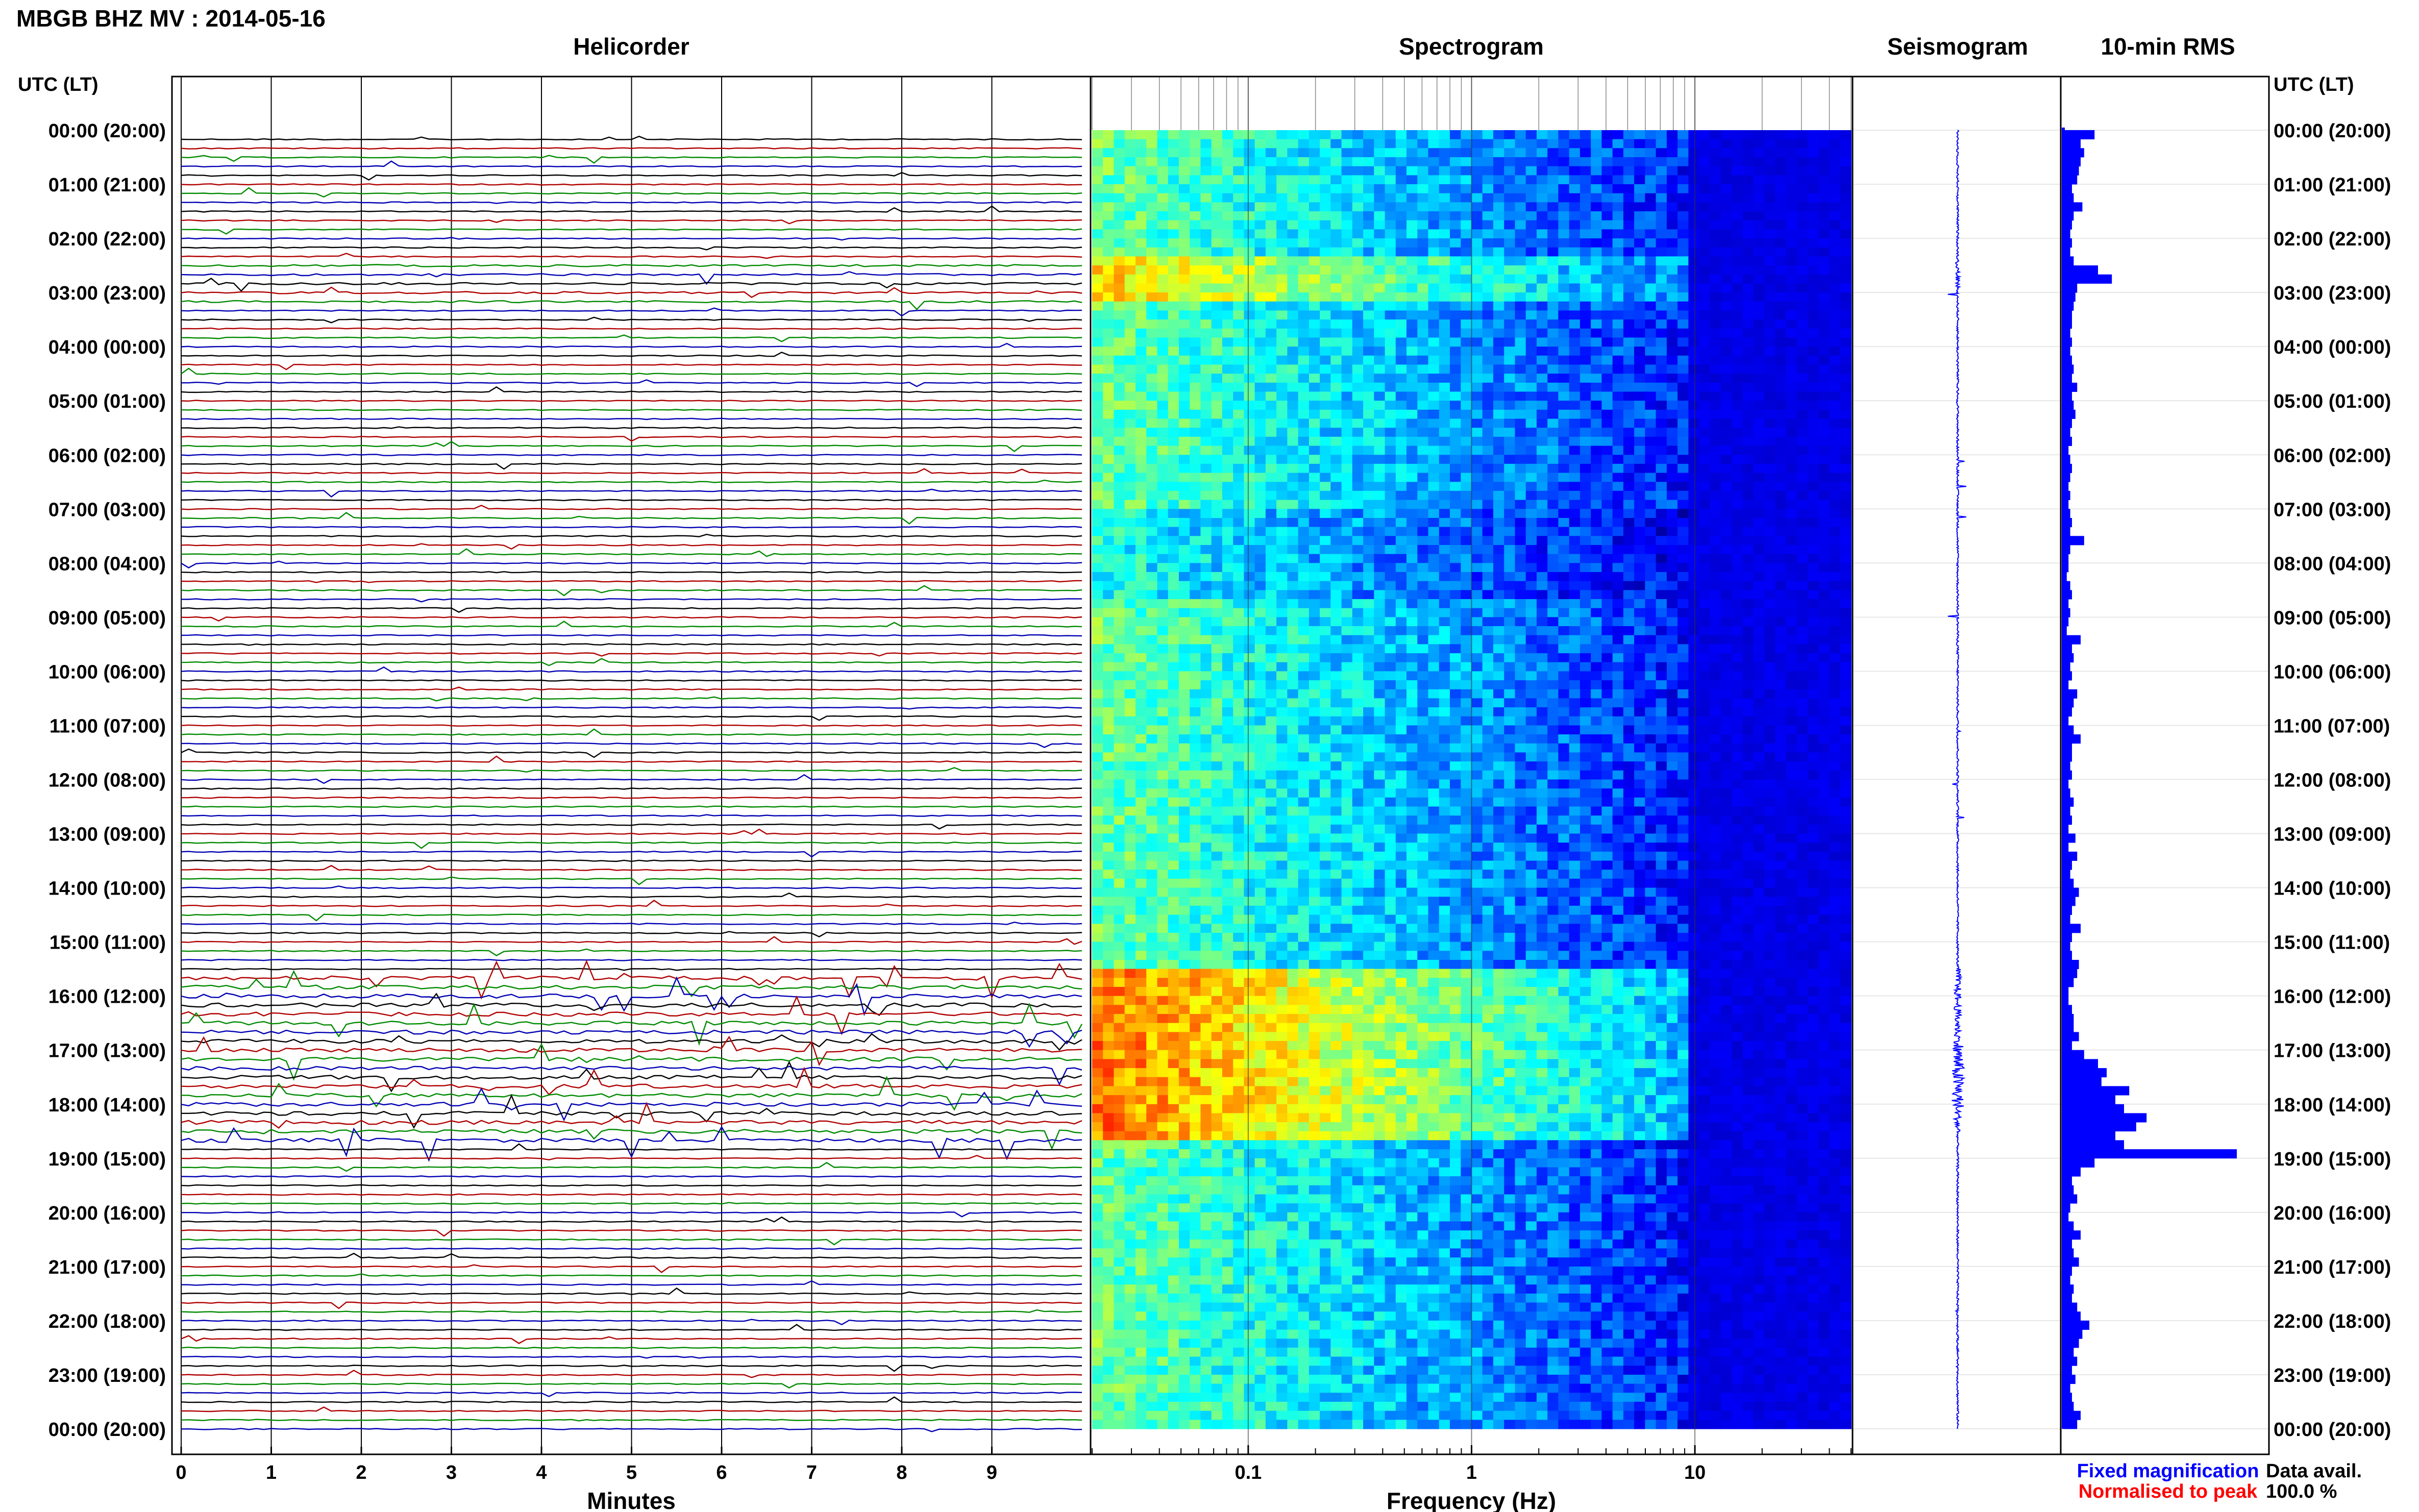  Describe the element at coordinates (107, 1375) in the screenshot. I see `left-time-tick-label: 23:00 (19:00)` at that location.